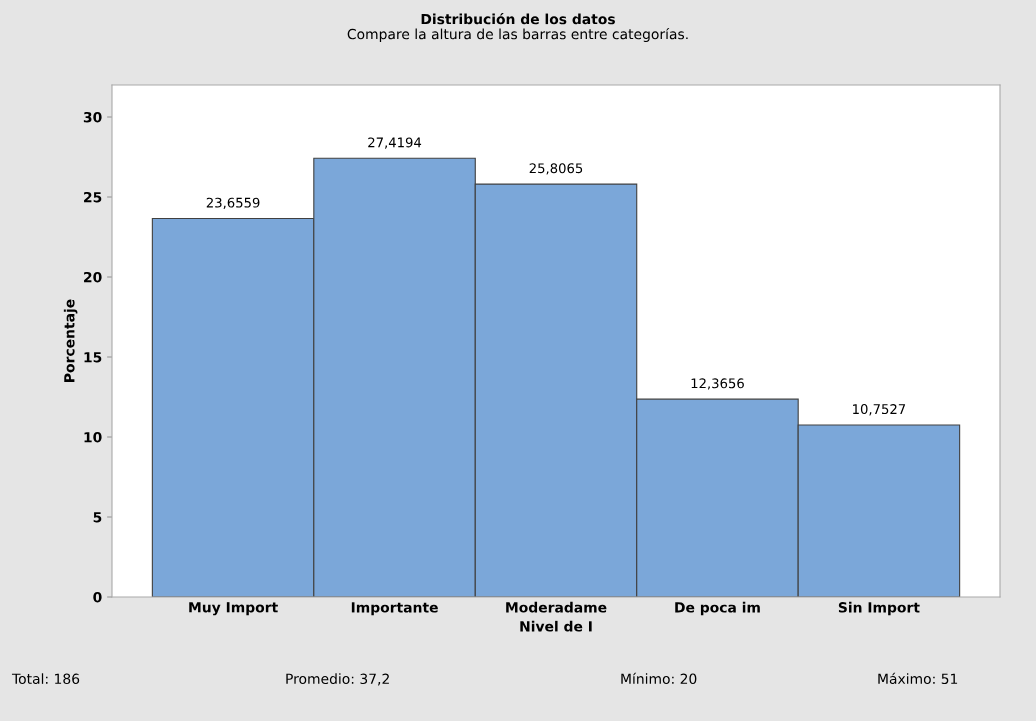 The width and height of the screenshot is (1036, 721). Describe the element at coordinates (517, 35) in the screenshot. I see `chart-subtitle: Compare la altura de las barras entre categorías.` at that location.